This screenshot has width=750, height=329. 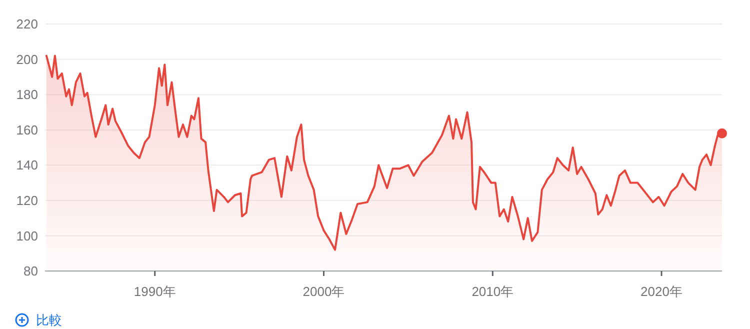 What do you see at coordinates (31, 271) in the screenshot?
I see `y-tick-label: 80` at bounding box center [31, 271].